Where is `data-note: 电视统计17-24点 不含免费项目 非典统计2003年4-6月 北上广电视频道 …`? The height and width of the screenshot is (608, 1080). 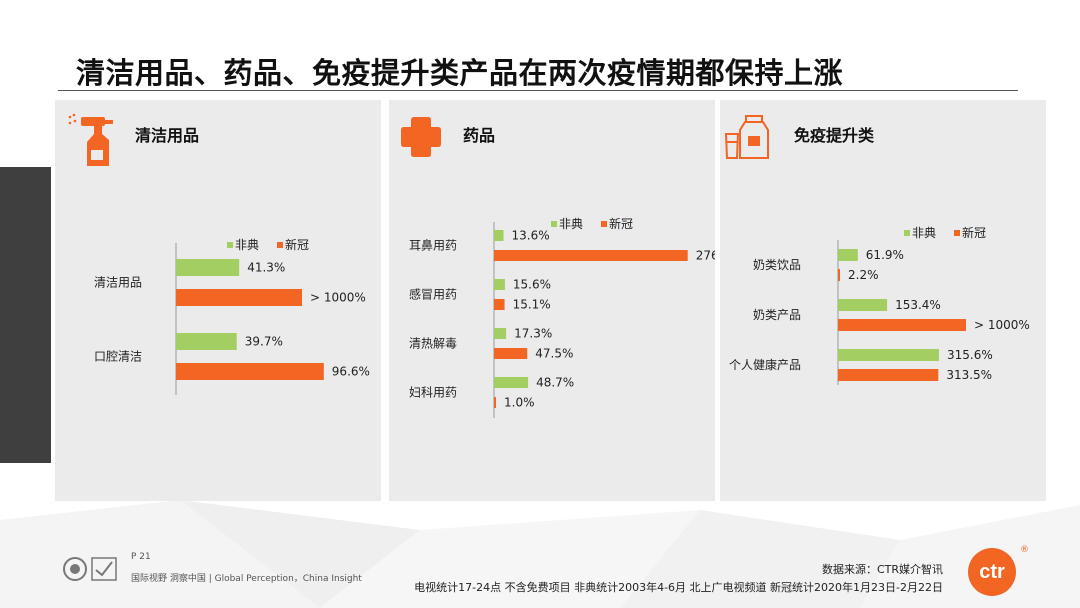
data-note: 电视统计17-24点 不含免费项目 非典统计2003年4-6月 北上广电视频道 … is located at coordinates (678, 587).